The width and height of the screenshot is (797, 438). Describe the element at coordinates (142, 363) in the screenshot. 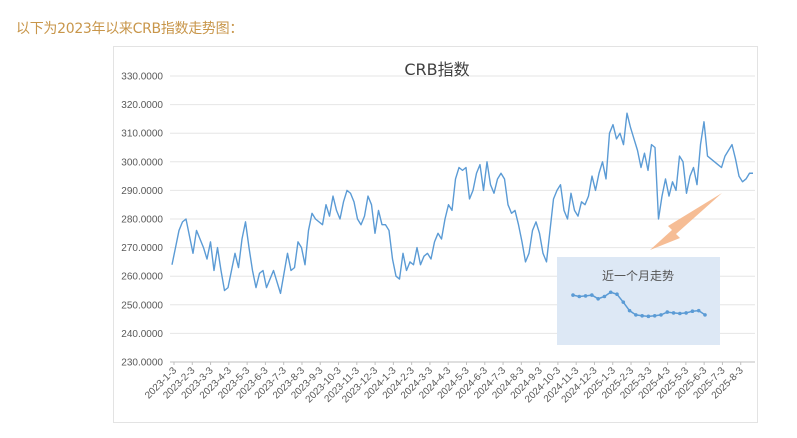

I see `y-tick-label: 230.0000` at that location.